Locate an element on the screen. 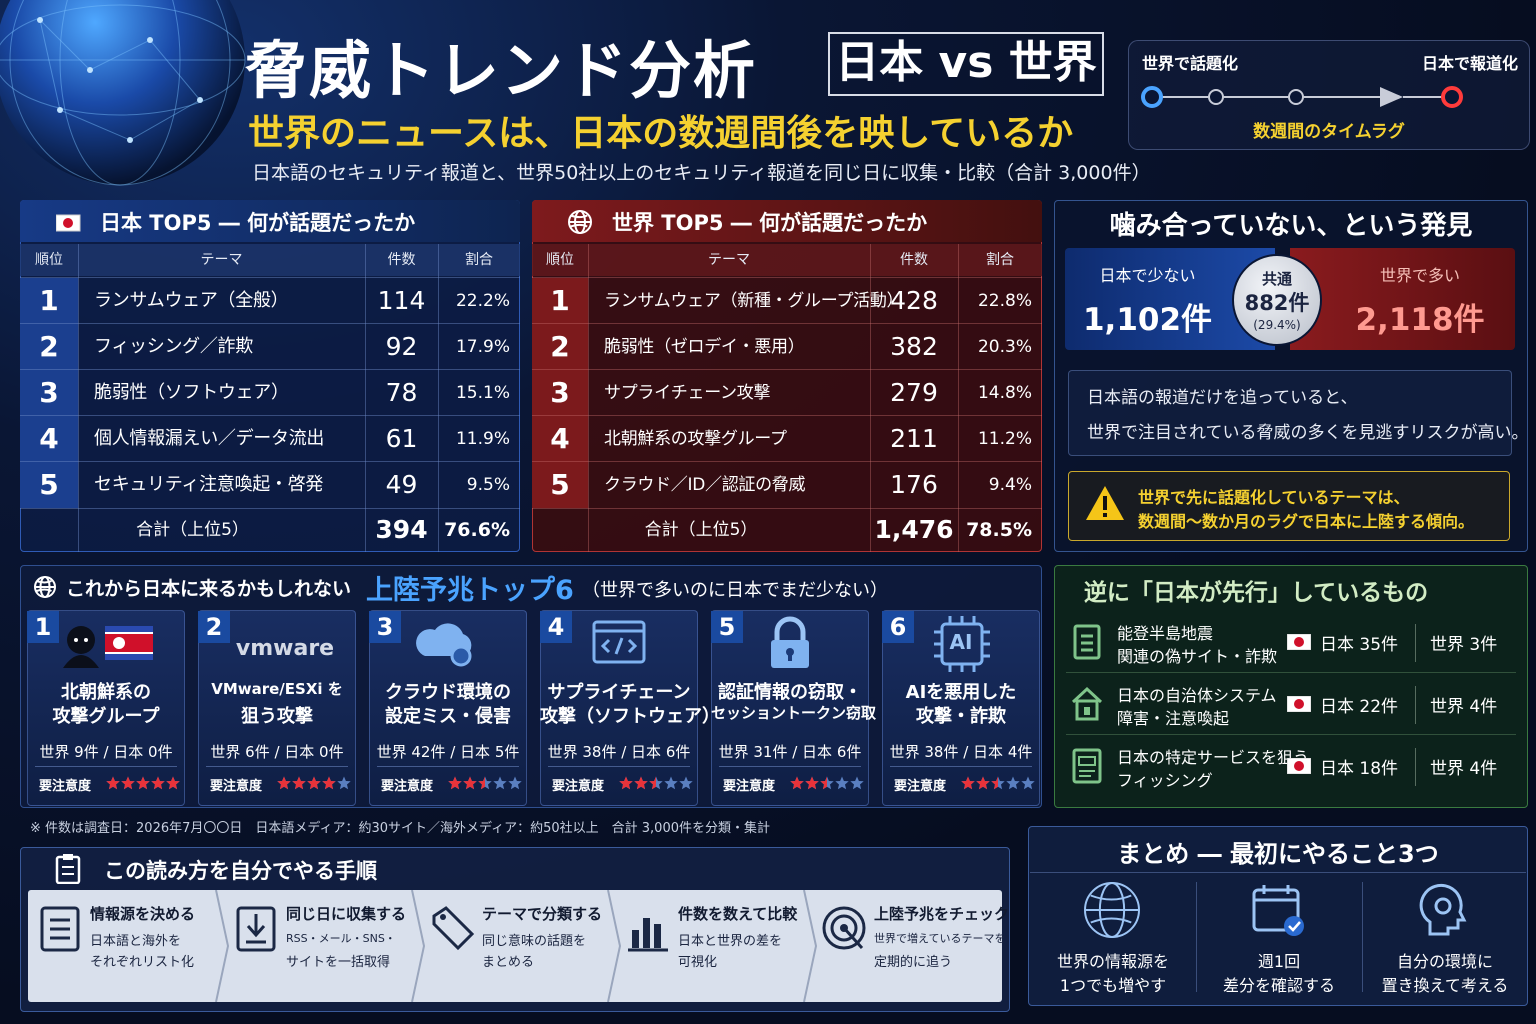 The height and width of the screenshot is (1024, 1536). summary-text: 週1回 is located at coordinates (1279, 961).